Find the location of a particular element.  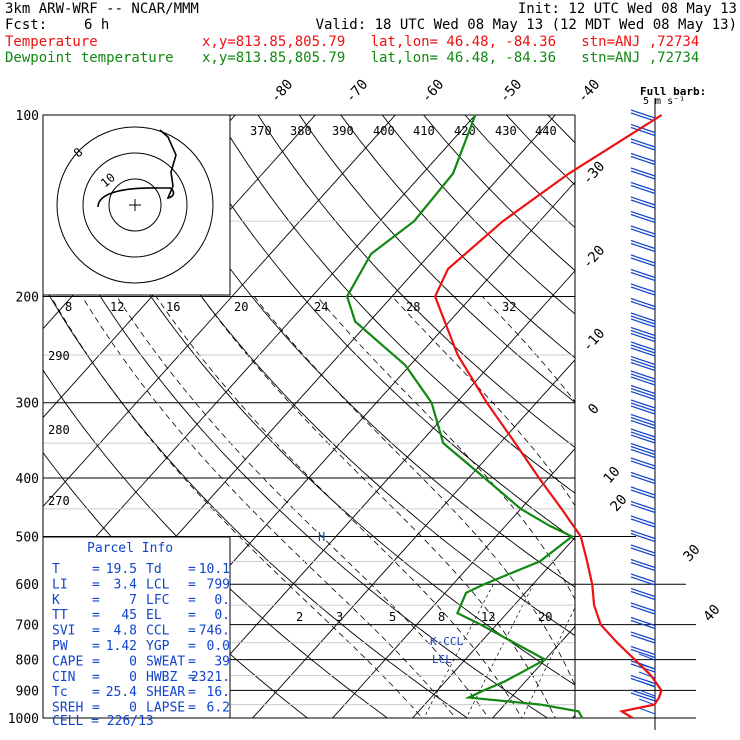

isotherm-label-0: 0 is located at coordinates (594, 409).